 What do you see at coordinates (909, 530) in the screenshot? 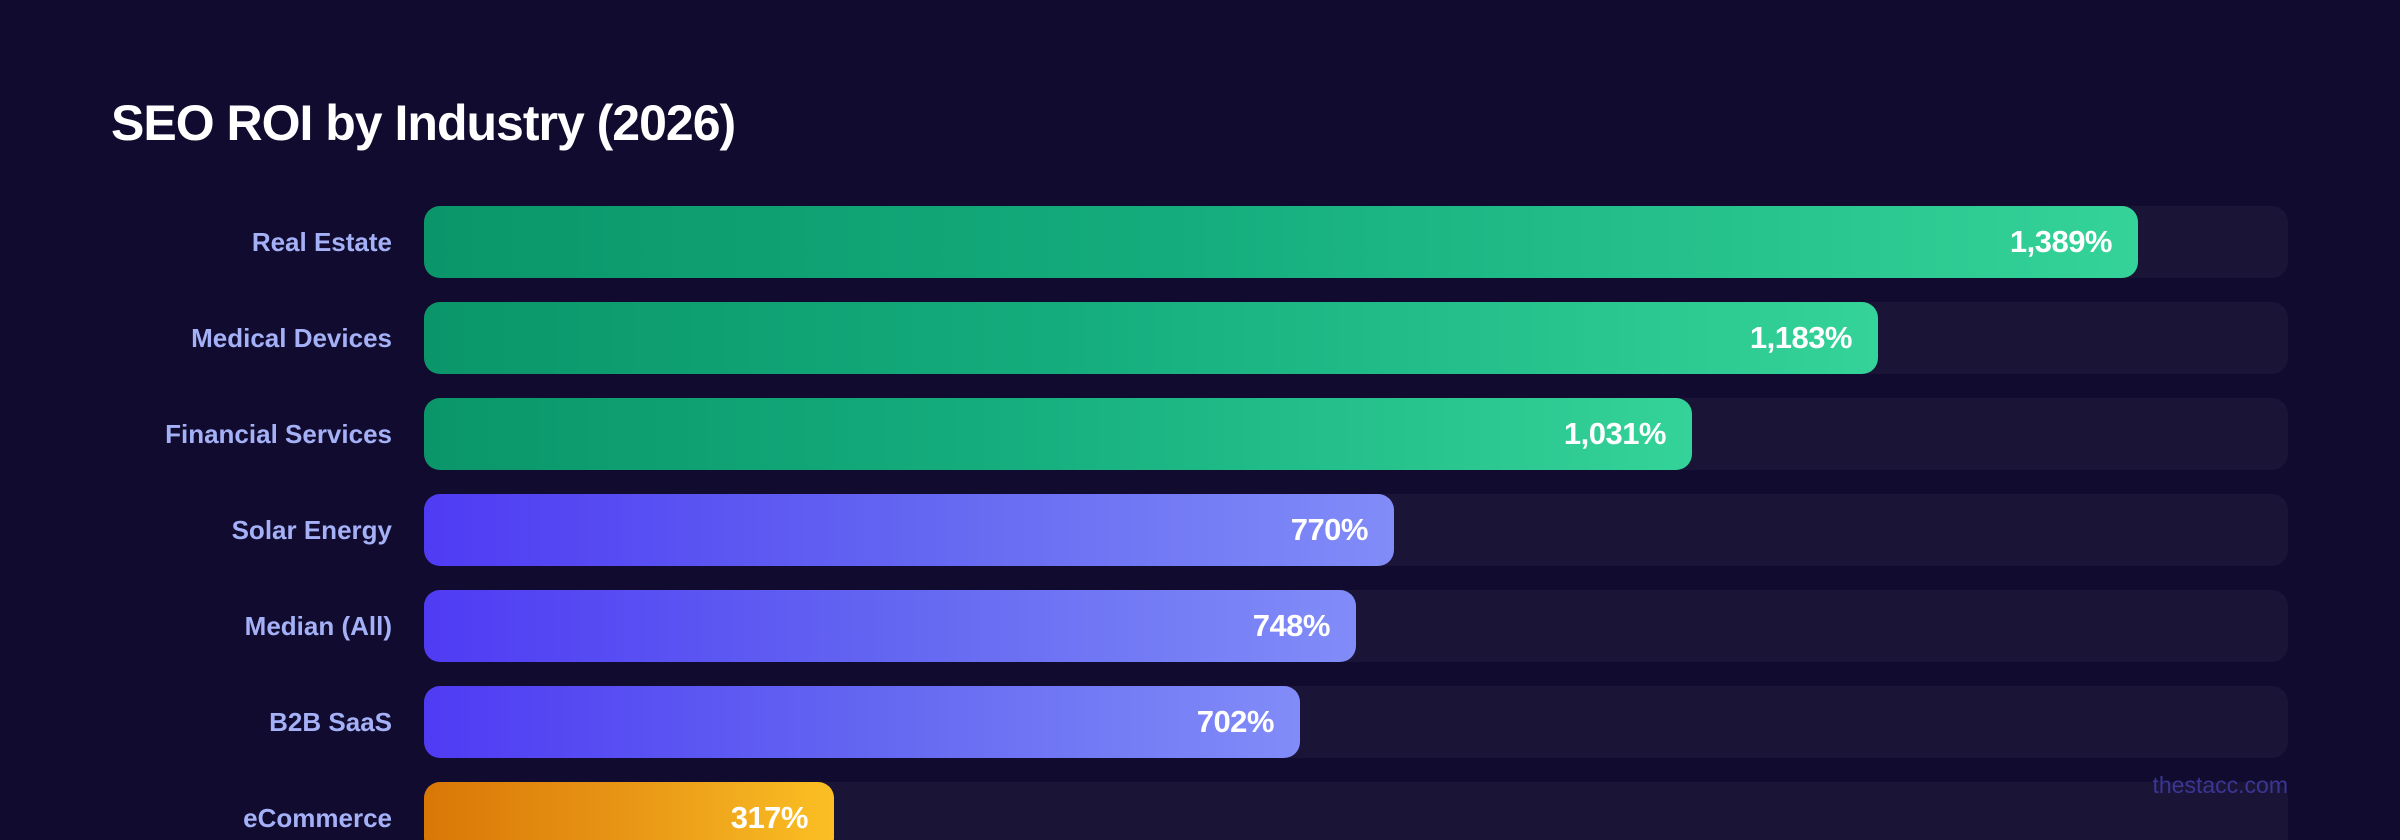
I see `bar-solar-energy: 770%` at bounding box center [909, 530].